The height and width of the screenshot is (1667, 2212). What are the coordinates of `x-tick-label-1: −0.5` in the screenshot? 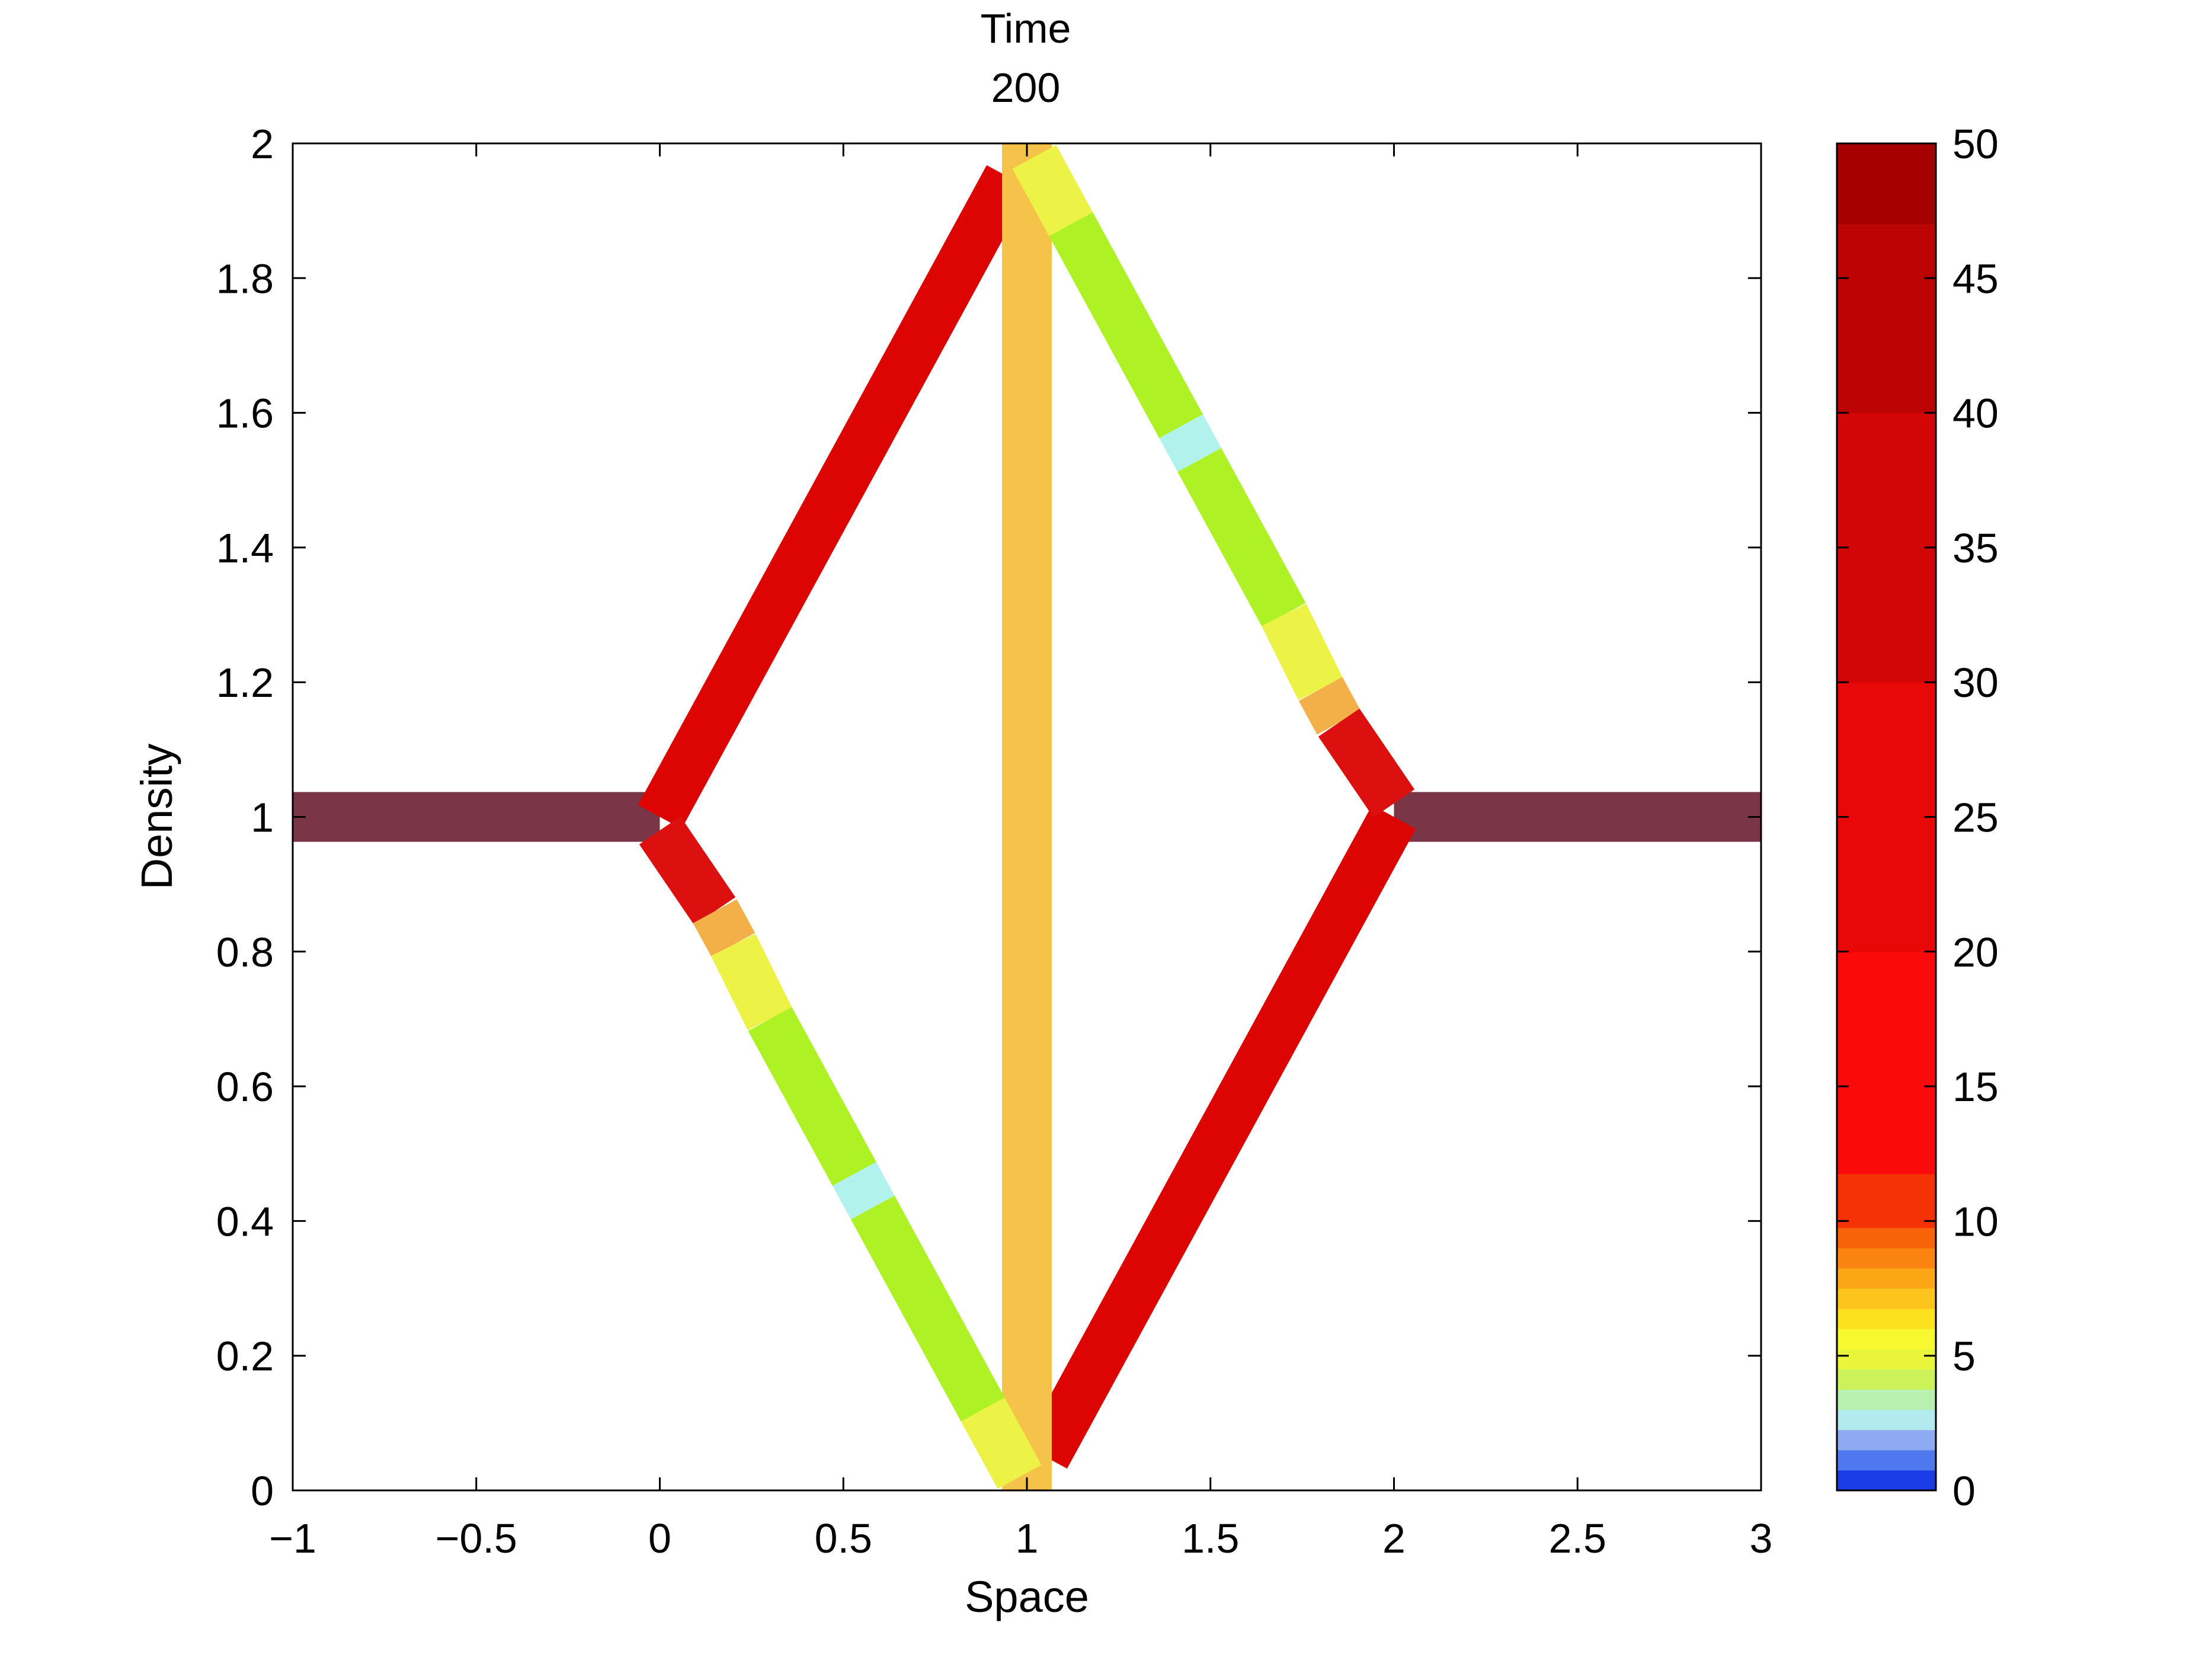 It's located at (476, 1539).